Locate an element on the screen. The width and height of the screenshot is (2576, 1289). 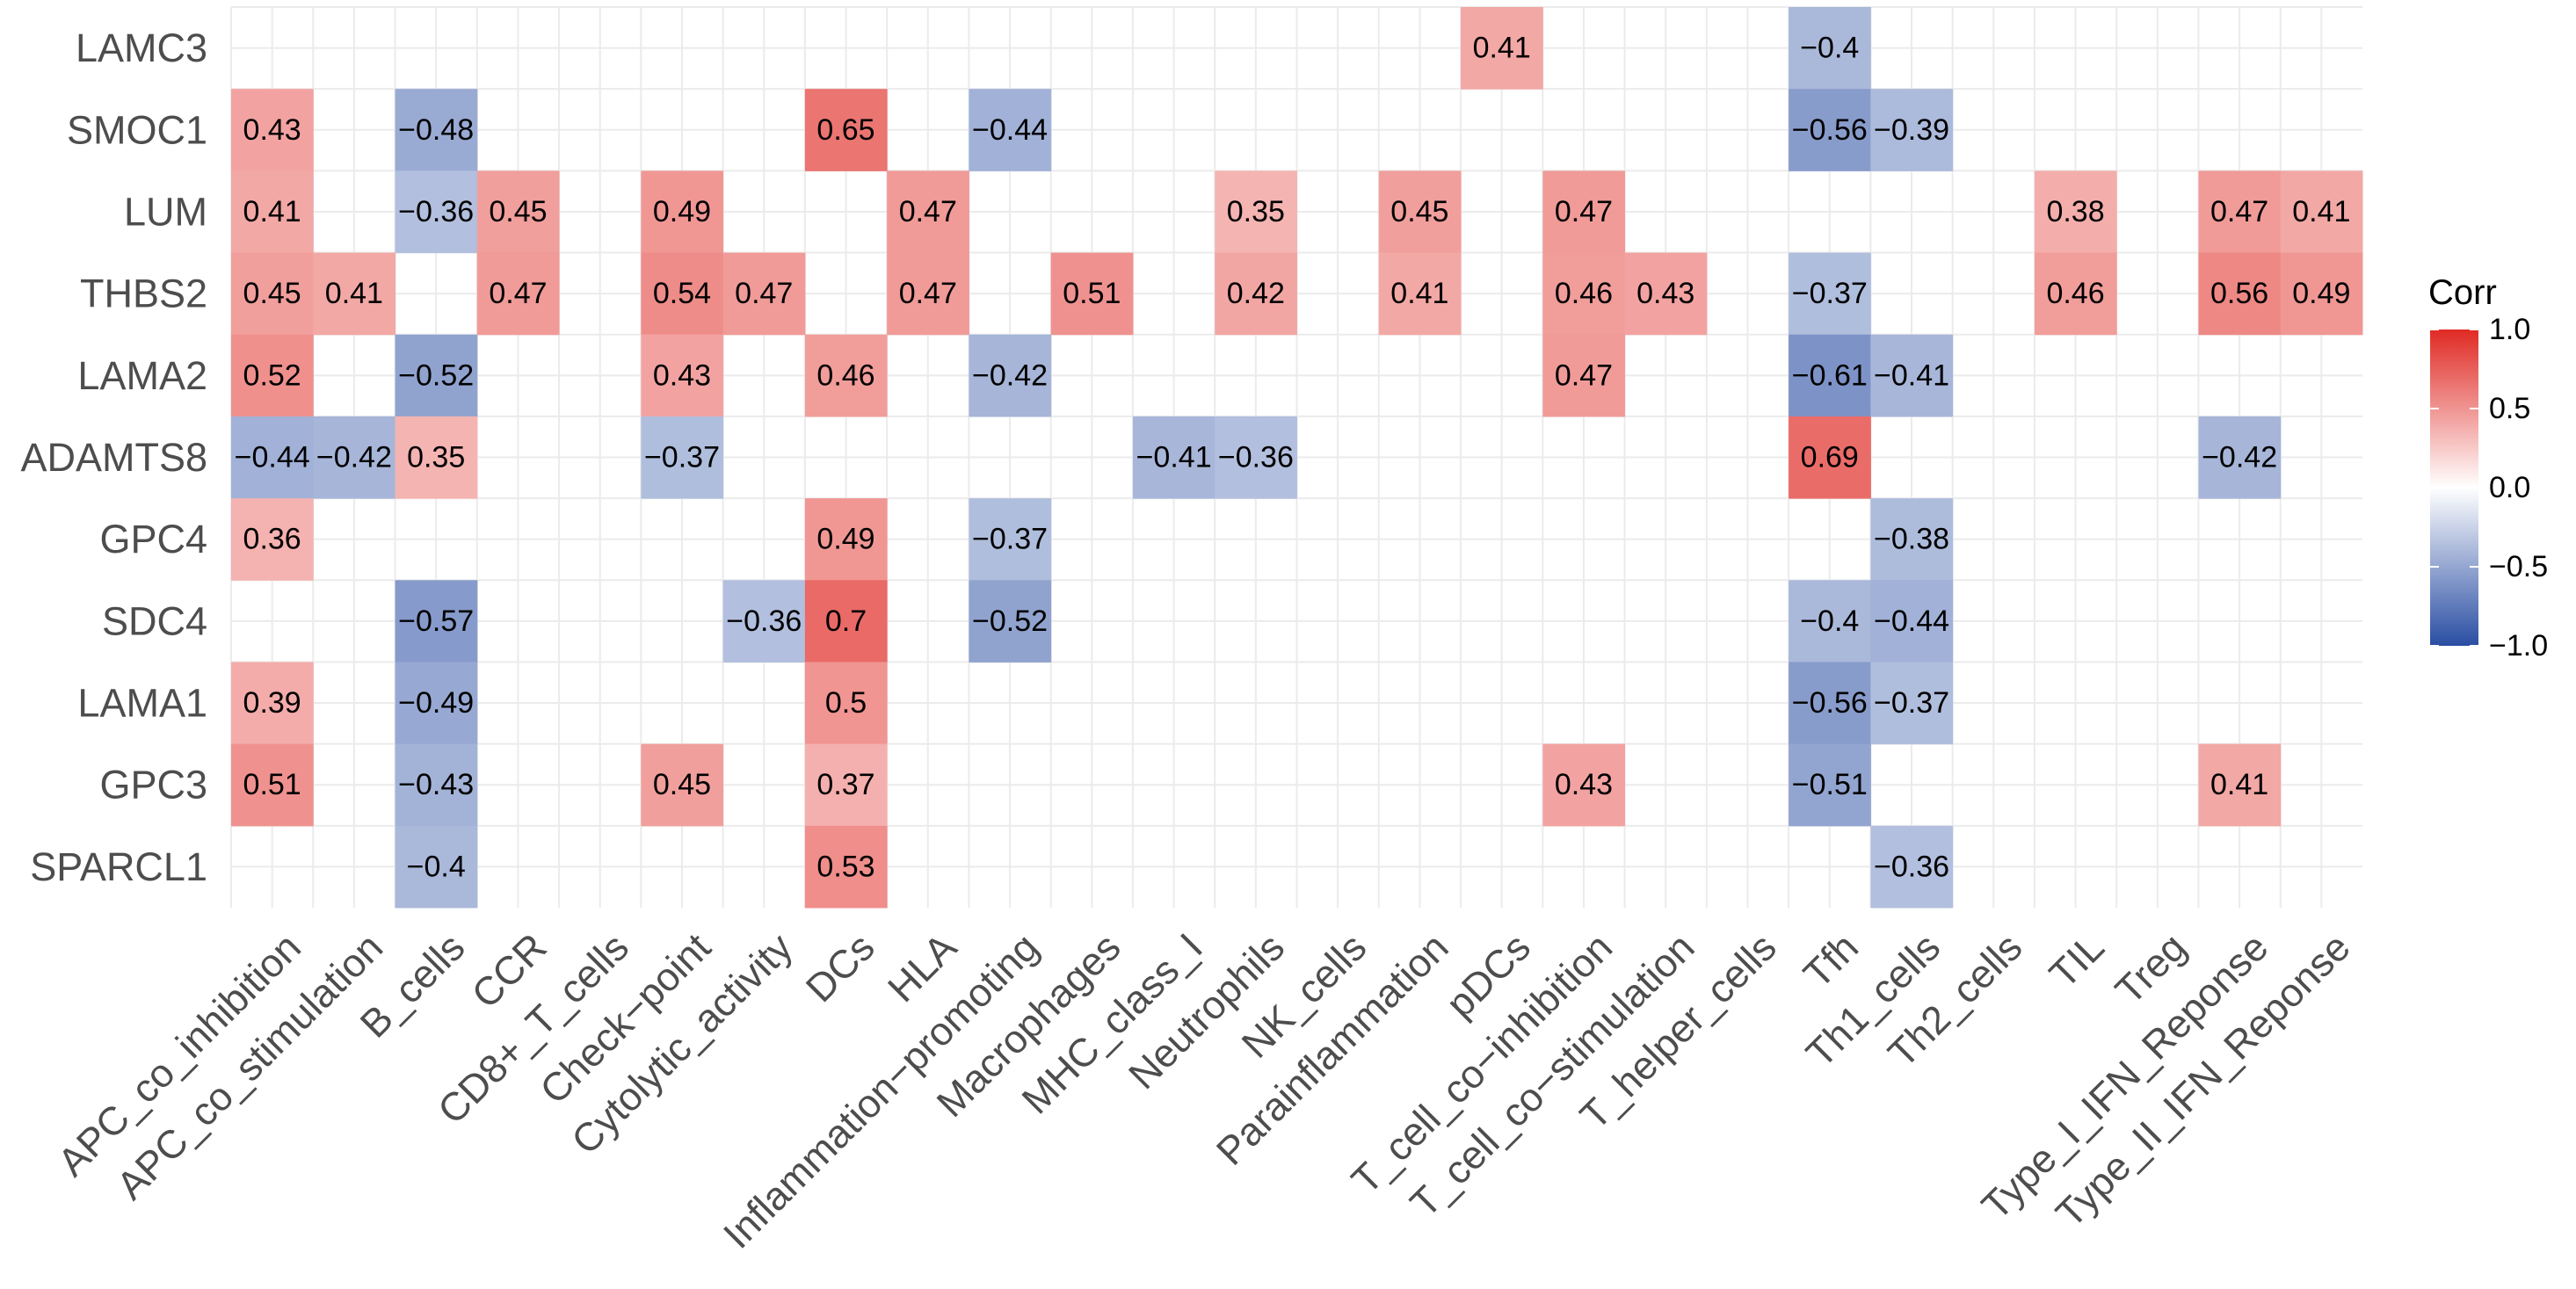
heatmap-cell-adamts8-check-point is located at coordinates (682, 457).